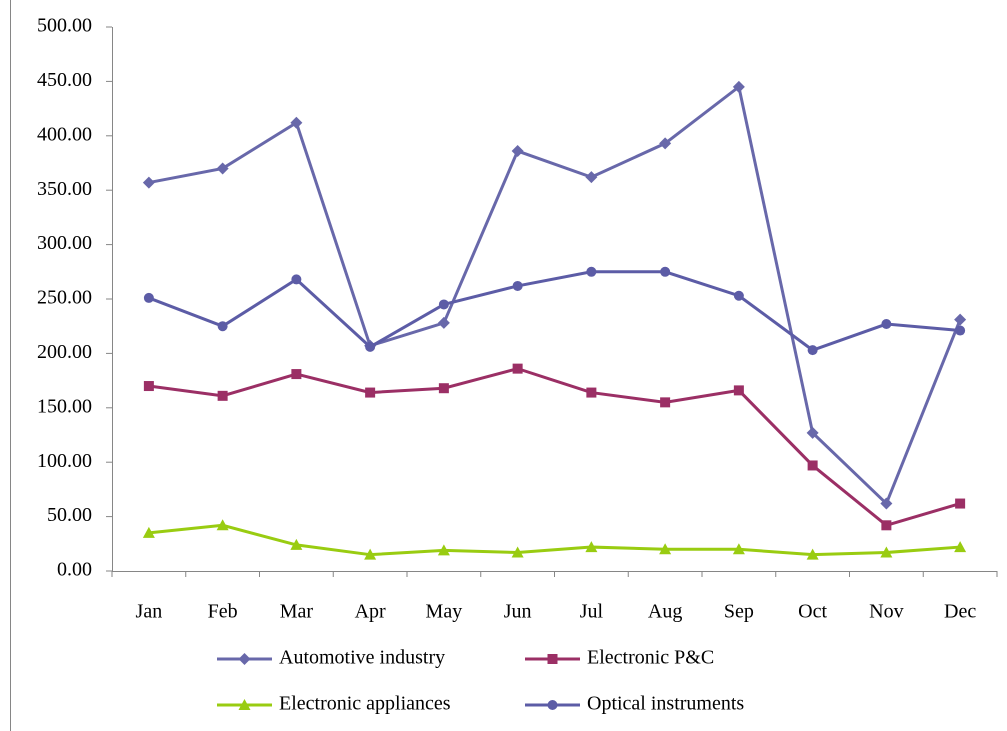  What do you see at coordinates (444, 612) in the screenshot?
I see `x-tick-label: May` at bounding box center [444, 612].